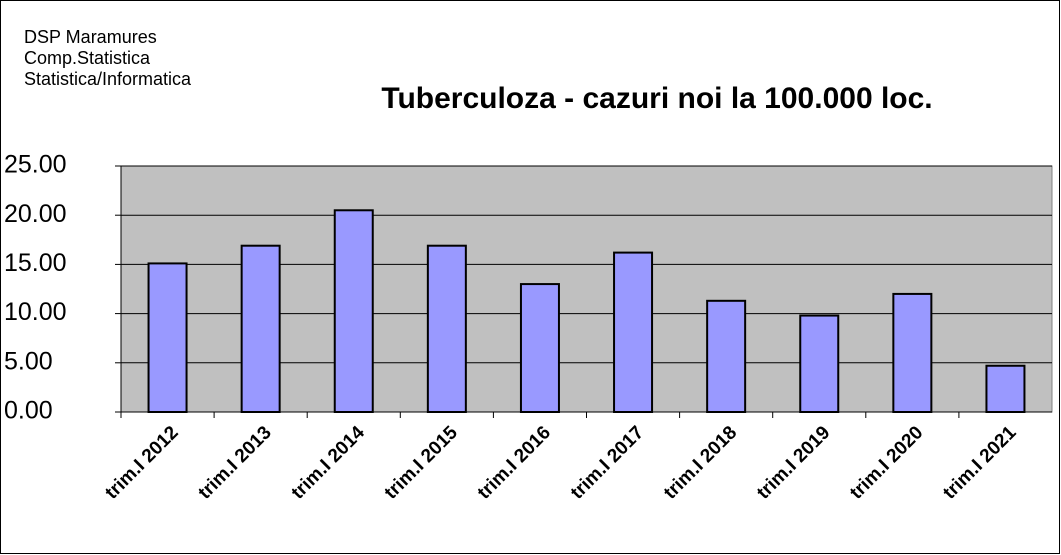 The height and width of the screenshot is (555, 1061). What do you see at coordinates (35, 263) in the screenshot?
I see `y-tick-label: 15.00` at bounding box center [35, 263].